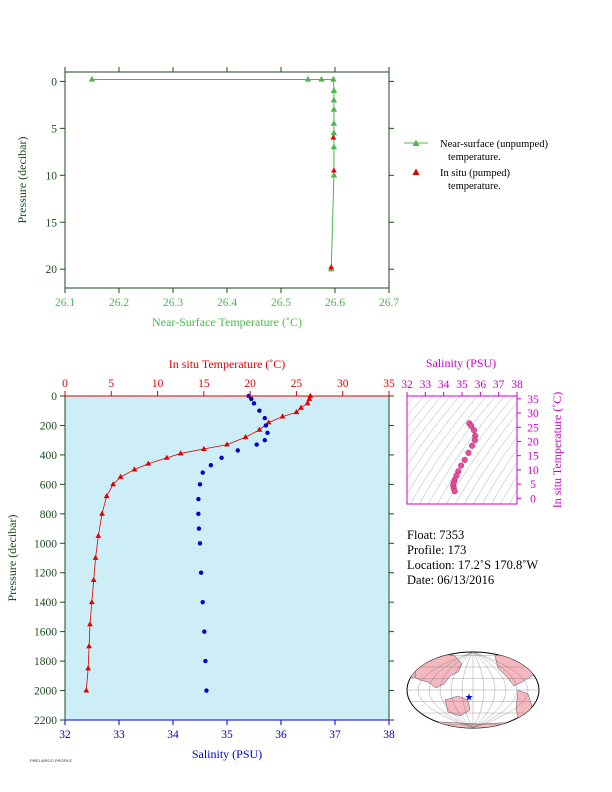  I want to click on ts-y-tick-label: 10, so click(533, 471).